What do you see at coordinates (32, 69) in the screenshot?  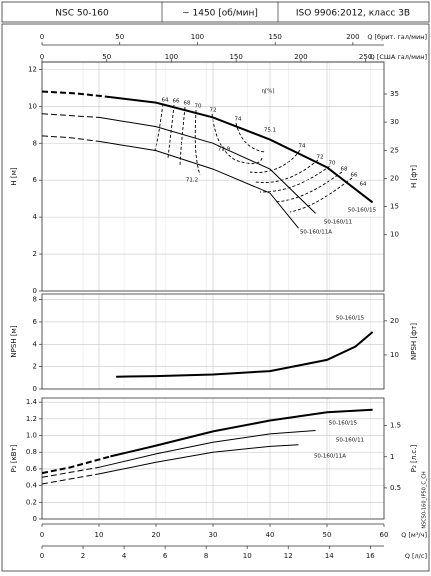 I see `y-tick-label: 12` at bounding box center [32, 69].